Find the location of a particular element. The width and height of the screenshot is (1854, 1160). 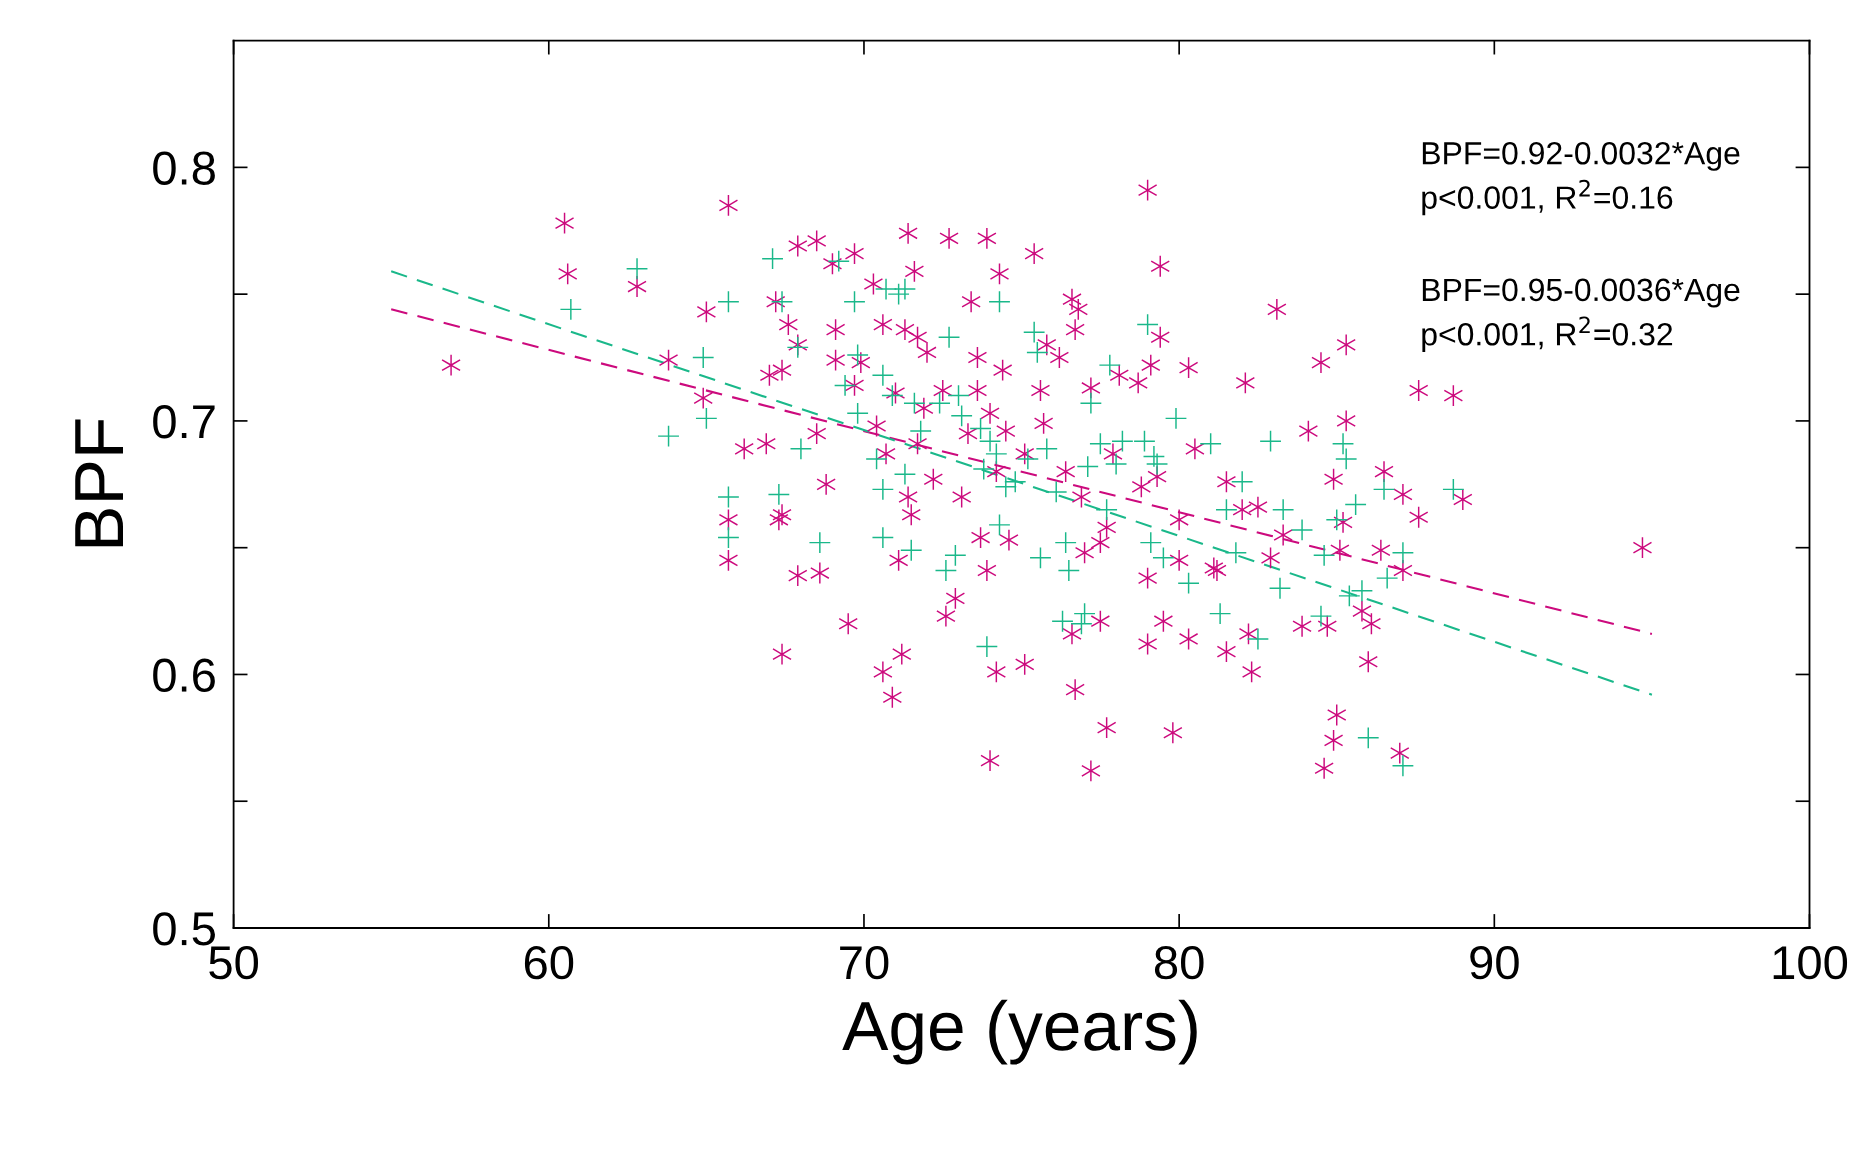

x-axis-title: Age (years) is located at coordinates (1019, 1032).